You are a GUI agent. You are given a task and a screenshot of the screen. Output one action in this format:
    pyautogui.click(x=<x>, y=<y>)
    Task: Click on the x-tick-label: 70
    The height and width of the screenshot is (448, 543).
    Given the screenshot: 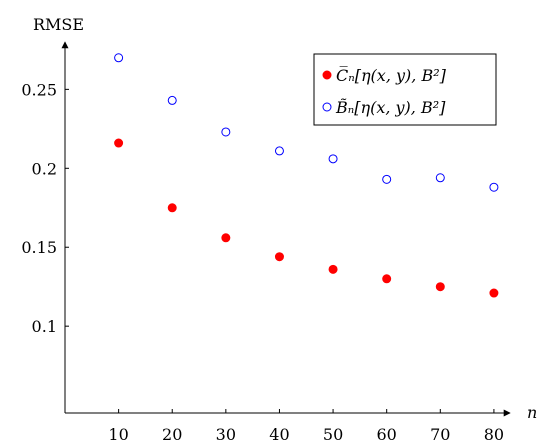 What is the action you would take?
    pyautogui.click(x=440, y=434)
    